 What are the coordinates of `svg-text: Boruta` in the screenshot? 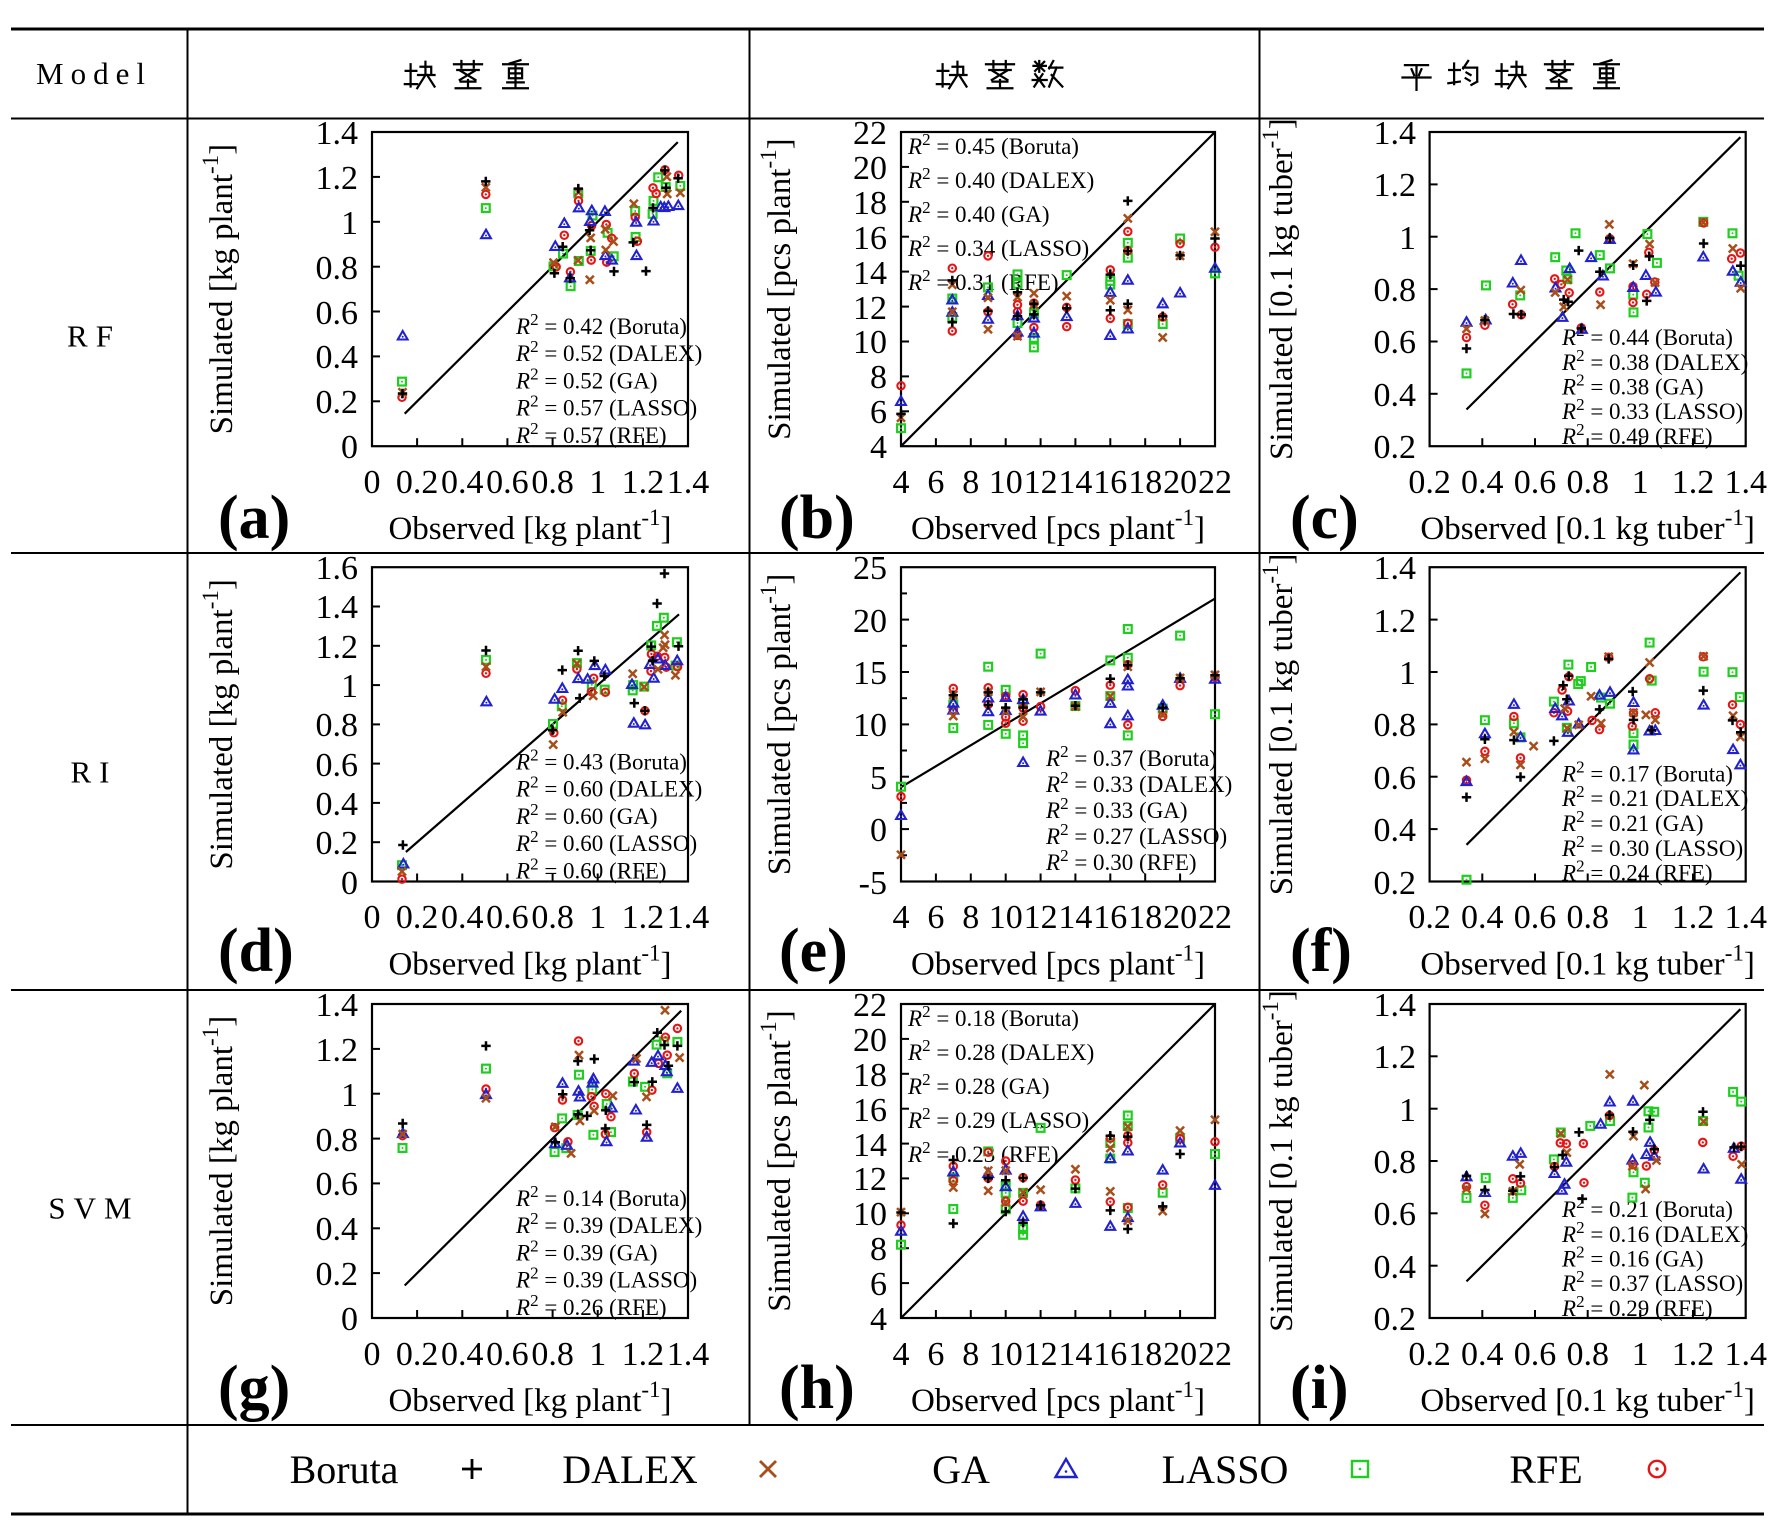 It's located at (344, 1469).